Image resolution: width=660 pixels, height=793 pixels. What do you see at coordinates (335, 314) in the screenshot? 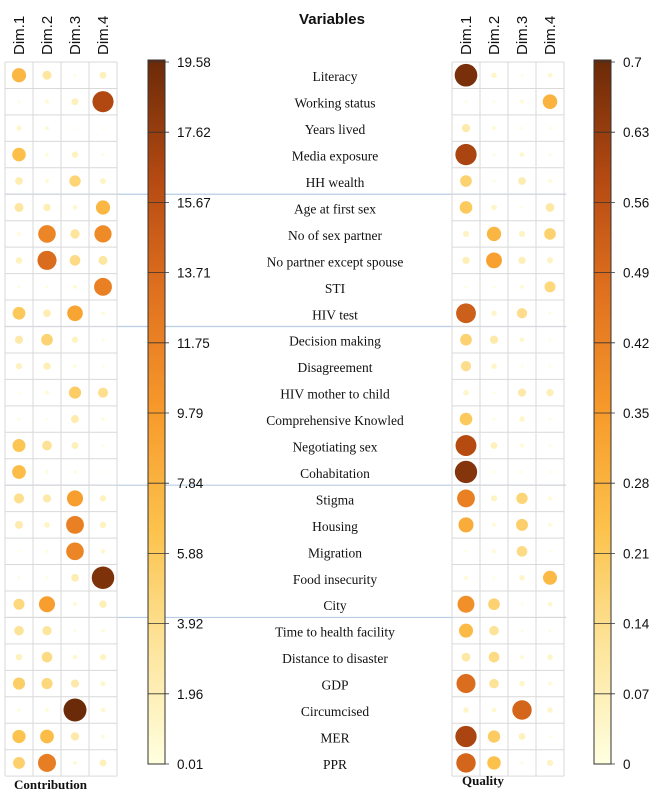
I see `variable-label: HIV test` at bounding box center [335, 314].